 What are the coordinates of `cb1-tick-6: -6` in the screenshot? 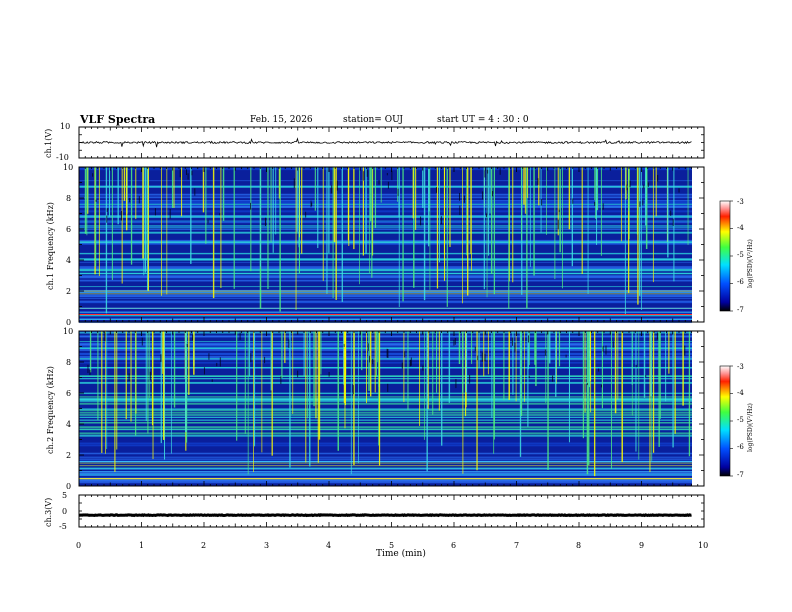 It's located at (740, 282).